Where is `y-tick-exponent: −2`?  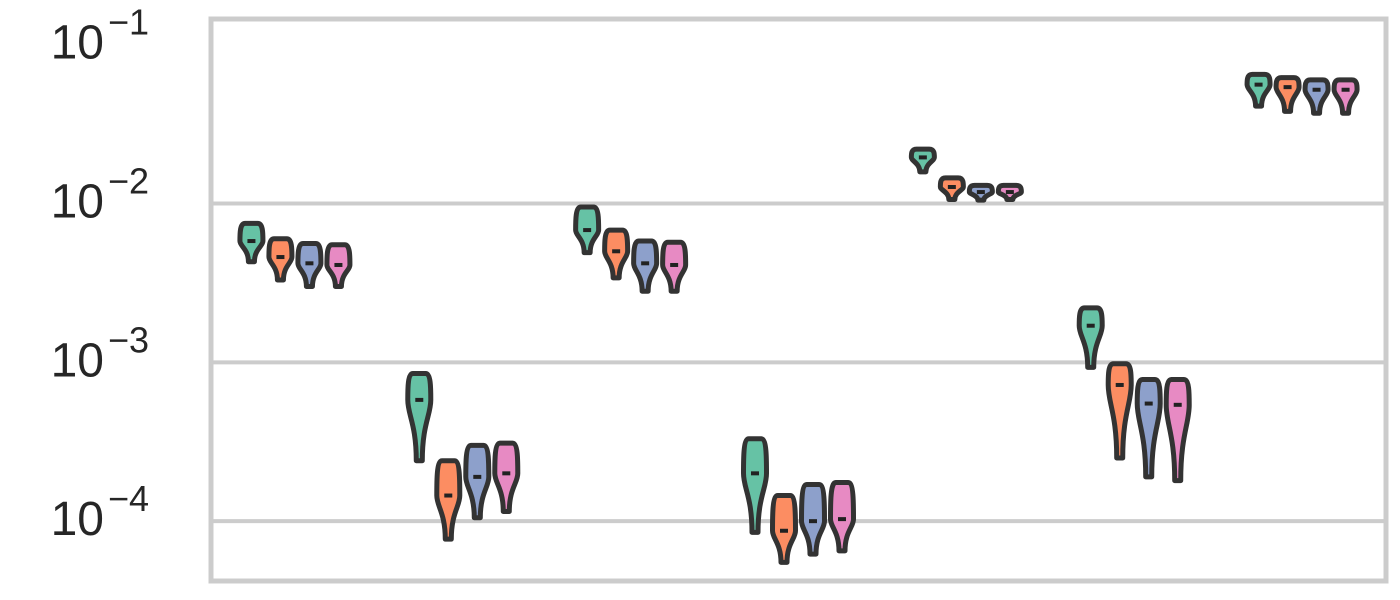 y-tick-exponent: −2 is located at coordinates (128, 180).